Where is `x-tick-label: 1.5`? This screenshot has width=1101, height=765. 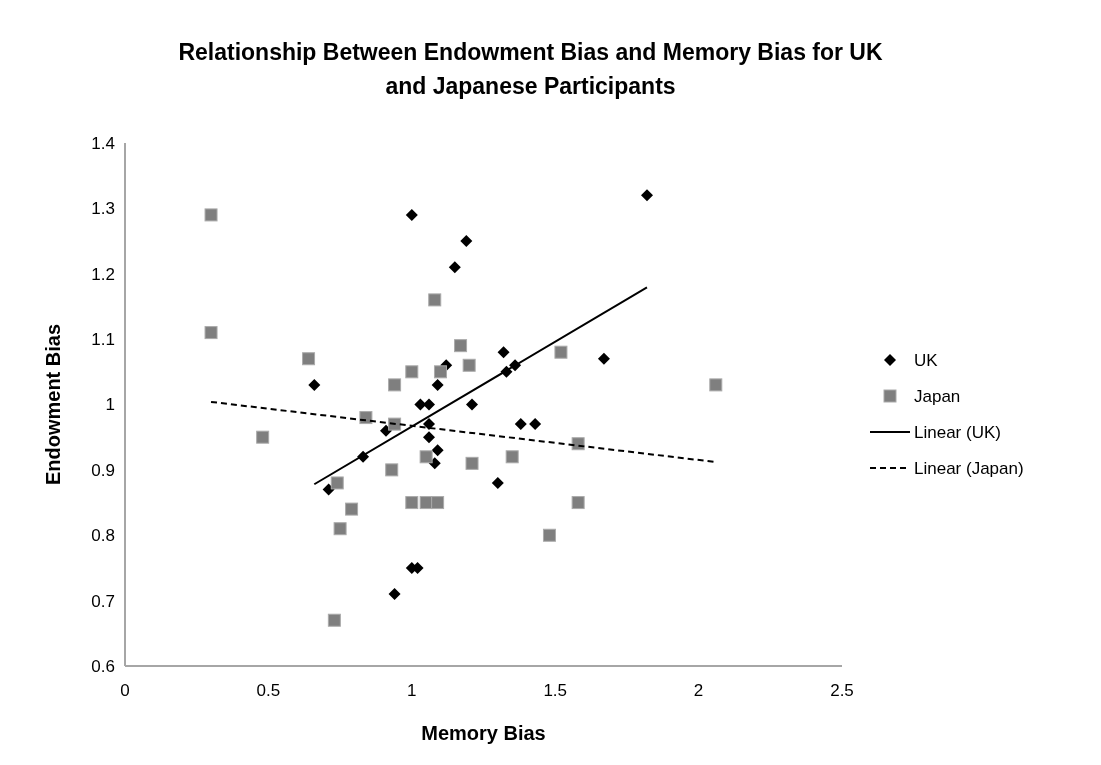
x-tick-label: 1.5 is located at coordinates (555, 690).